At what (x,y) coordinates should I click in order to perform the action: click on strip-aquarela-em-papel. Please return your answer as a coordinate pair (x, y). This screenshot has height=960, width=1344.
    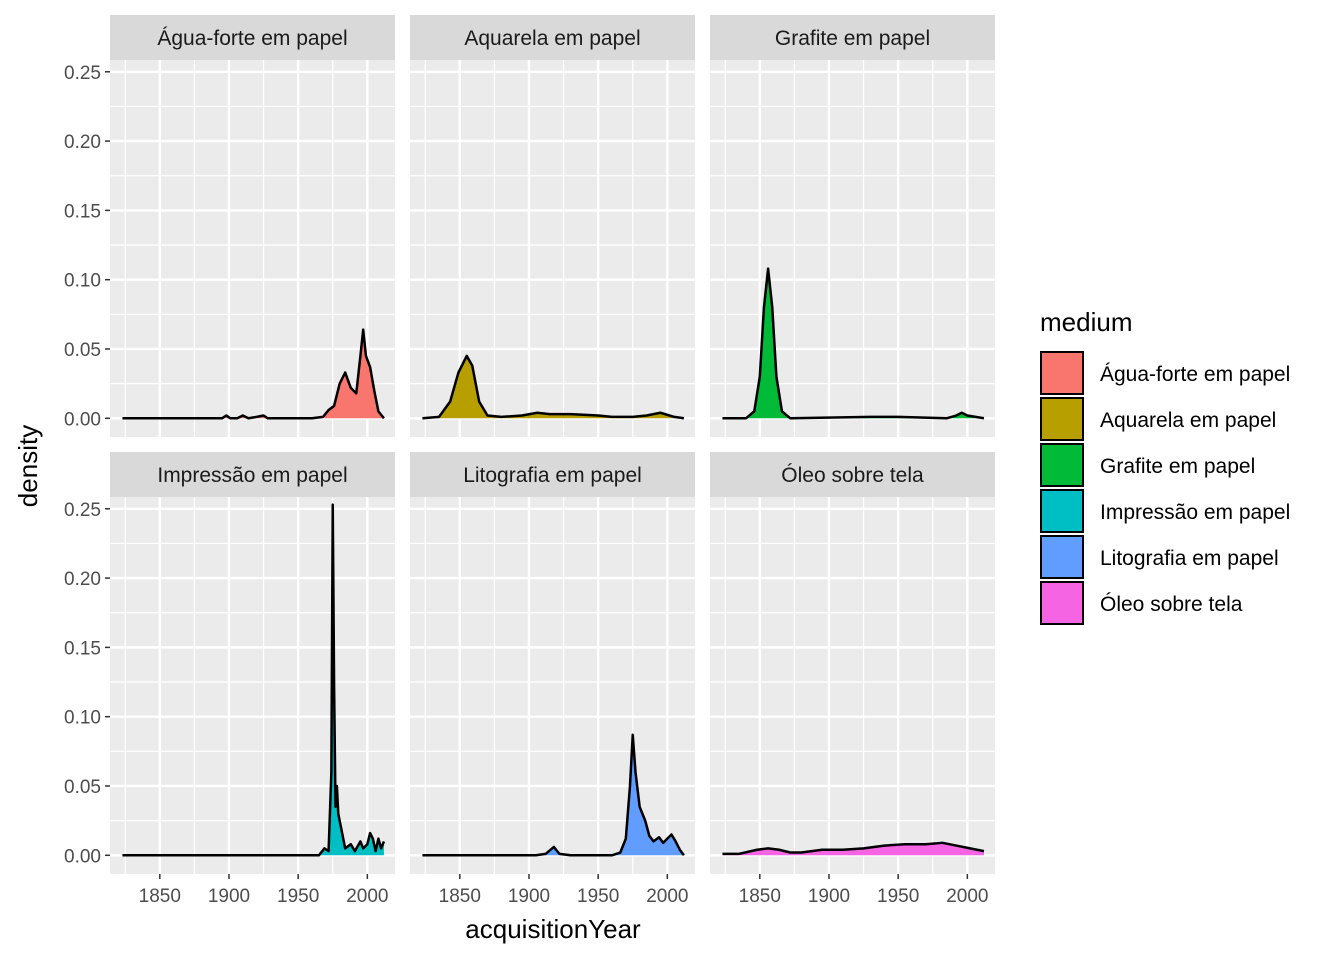
    Looking at the image, I should click on (552, 37).